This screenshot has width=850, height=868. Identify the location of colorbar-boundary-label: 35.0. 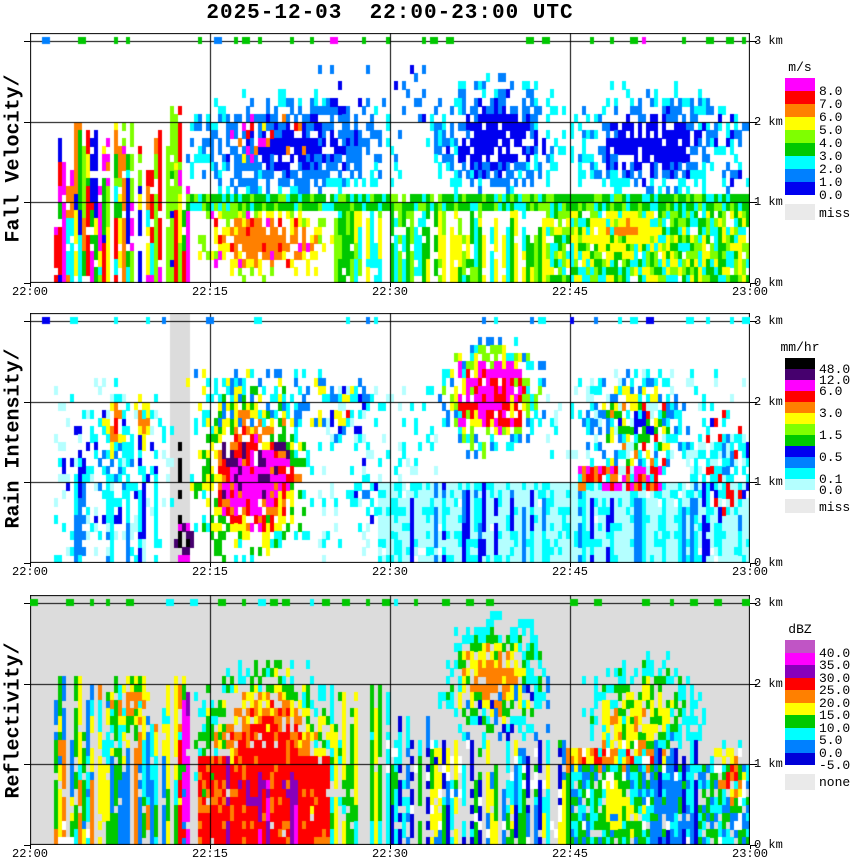
(834, 665).